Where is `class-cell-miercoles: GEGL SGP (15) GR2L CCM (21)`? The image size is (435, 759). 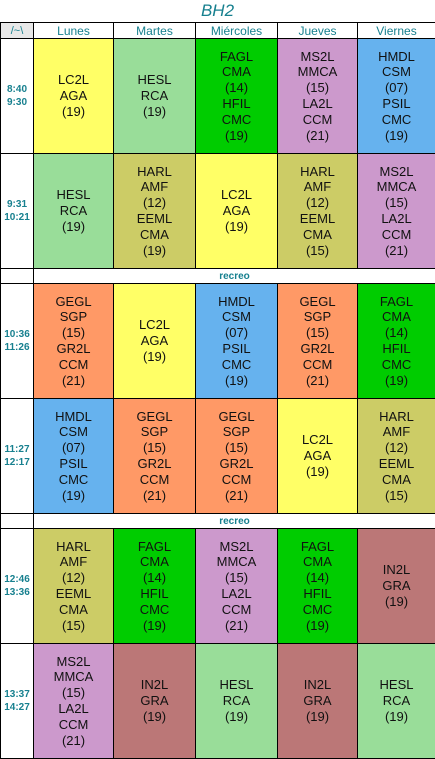
class-cell-miercoles: GEGL SGP (15) GR2L CCM (21) is located at coordinates (236, 456).